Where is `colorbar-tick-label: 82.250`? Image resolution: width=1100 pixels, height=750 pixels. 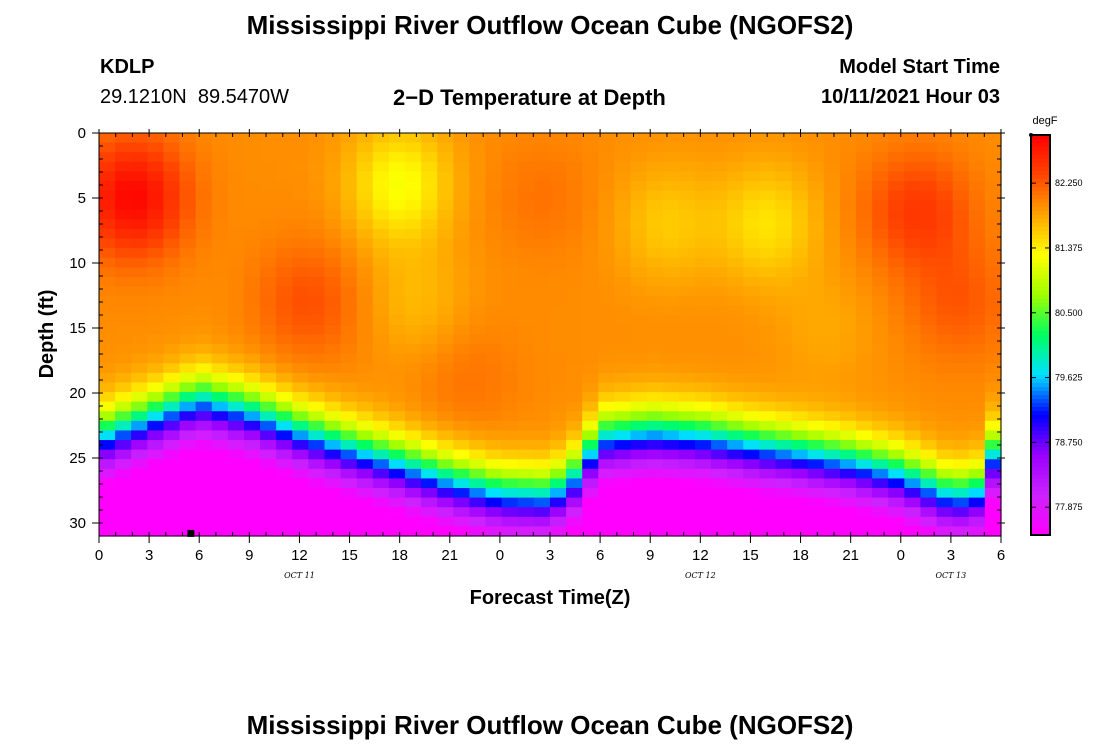
colorbar-tick-label: 82.250 is located at coordinates (1069, 183).